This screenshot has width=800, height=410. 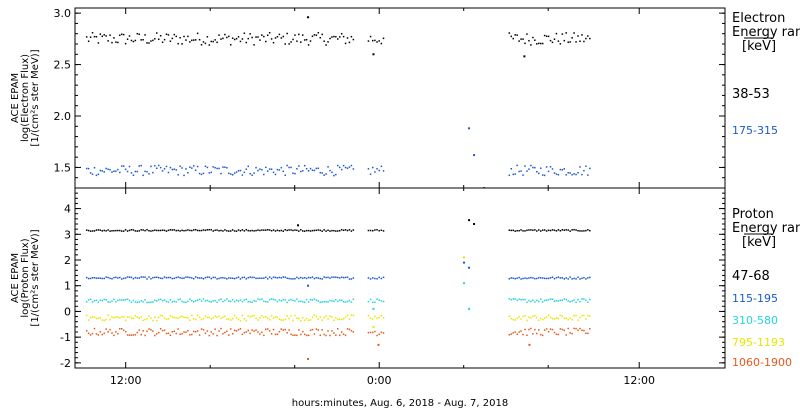 What do you see at coordinates (759, 46) in the screenshot?
I see `electron-legend-title: [keV]` at bounding box center [759, 46].